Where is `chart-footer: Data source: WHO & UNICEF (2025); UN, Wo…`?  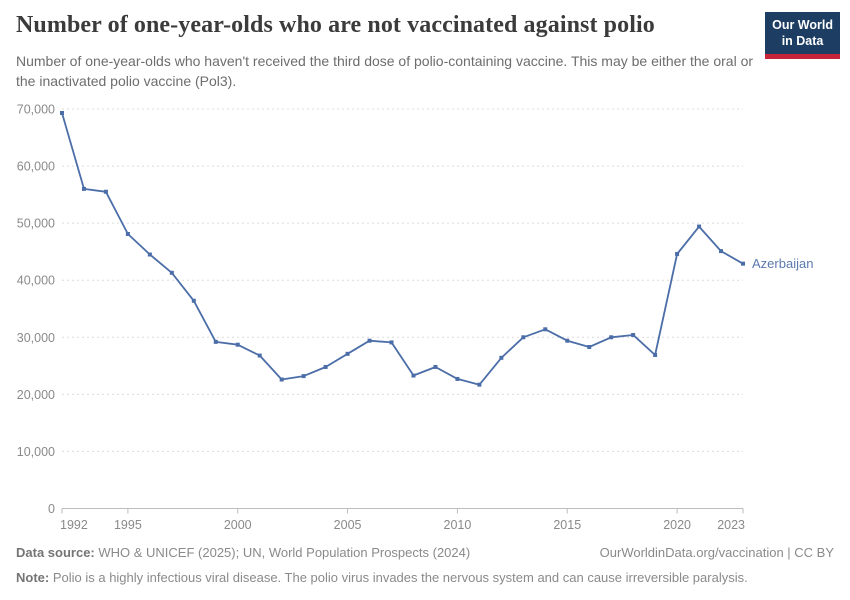 chart-footer: Data source: WHO & UNICEF (2025); UN, Wo… is located at coordinates (425, 565).